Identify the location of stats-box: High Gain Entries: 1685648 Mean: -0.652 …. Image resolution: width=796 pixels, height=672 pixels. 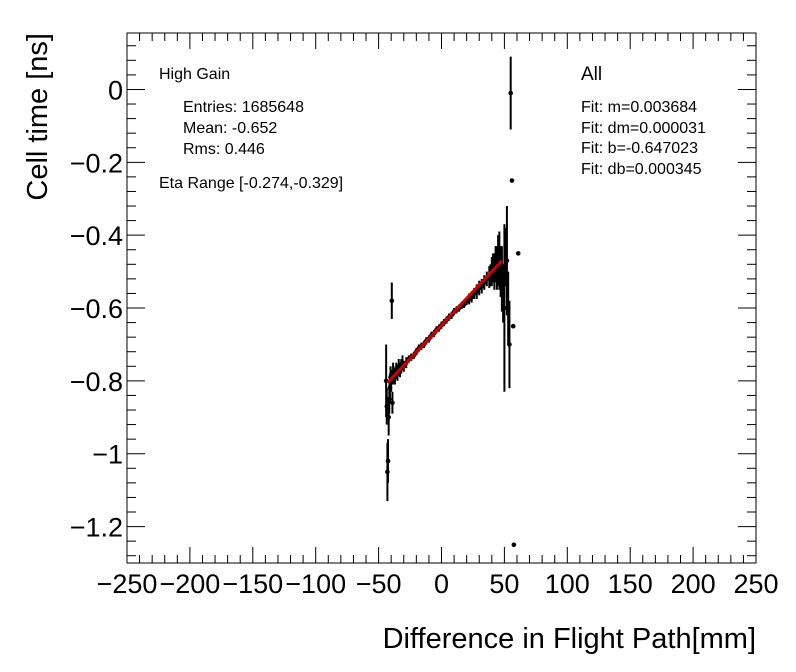
(251, 129).